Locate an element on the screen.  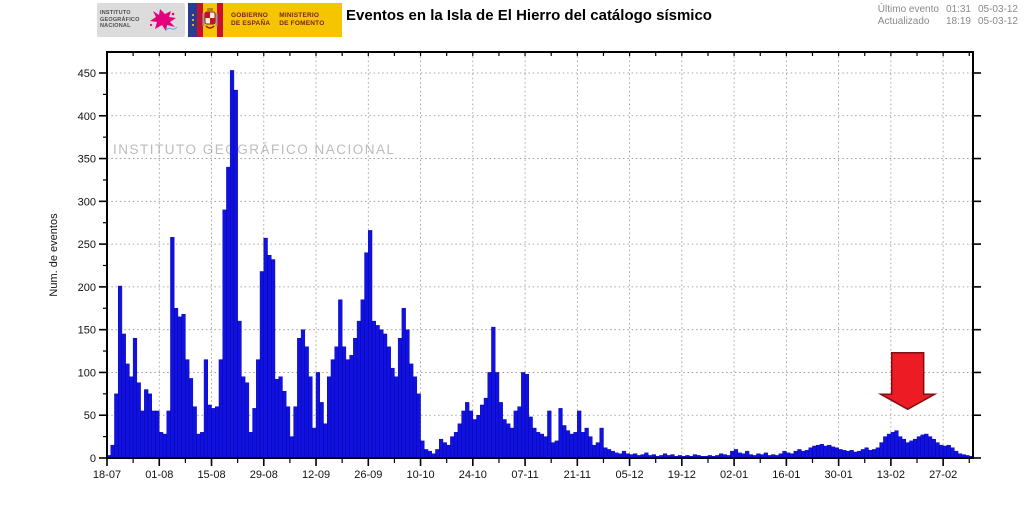
updated-time: 18:19 is located at coordinates (958, 21).